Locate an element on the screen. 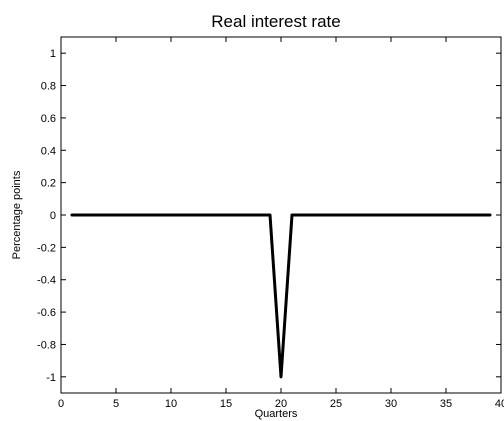  y-tick-label-6: -0.2 is located at coordinates (46, 248).